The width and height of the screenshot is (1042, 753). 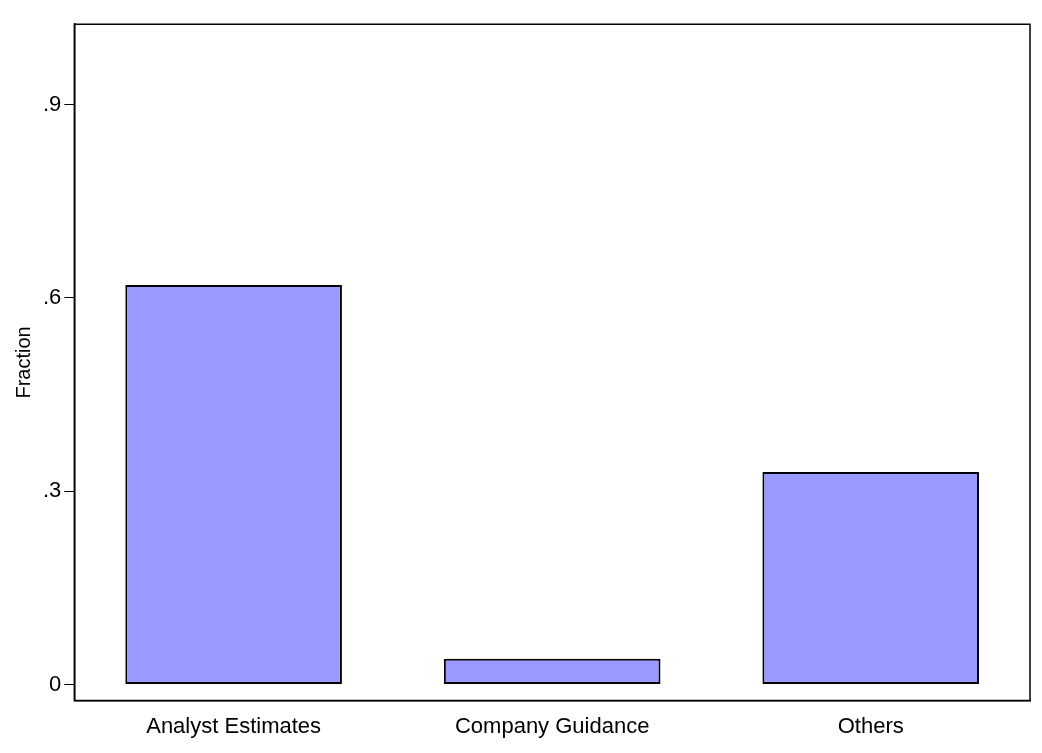 What do you see at coordinates (52, 103) in the screenshot?
I see `y-tick-label: .9` at bounding box center [52, 103].